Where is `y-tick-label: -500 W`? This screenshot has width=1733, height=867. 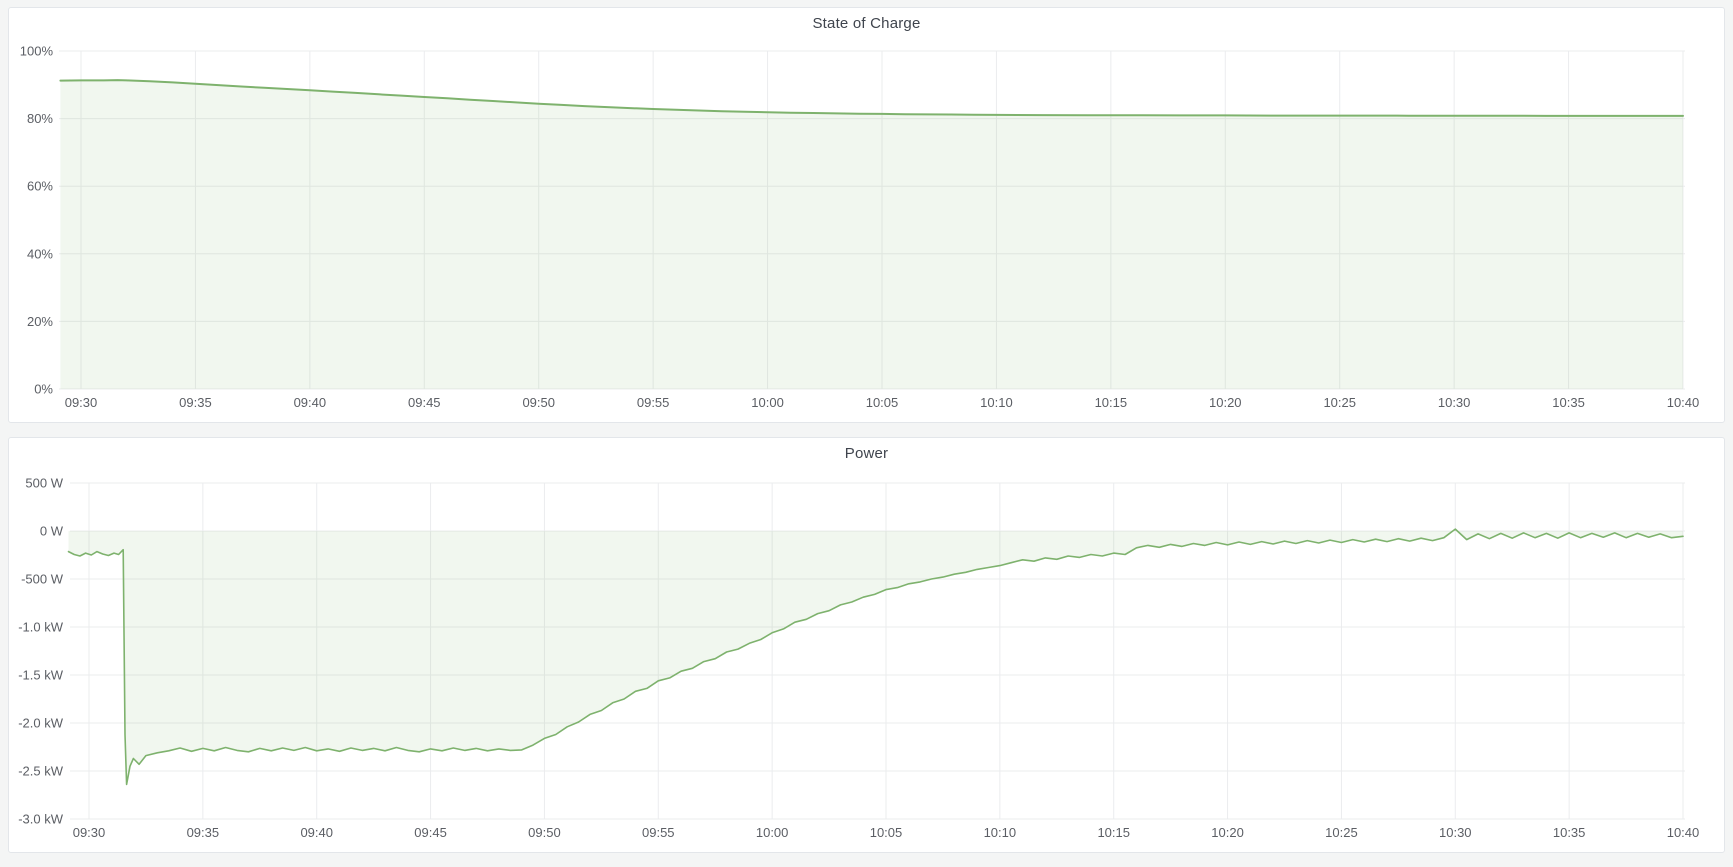 y-tick-label: -500 W is located at coordinates (42, 579).